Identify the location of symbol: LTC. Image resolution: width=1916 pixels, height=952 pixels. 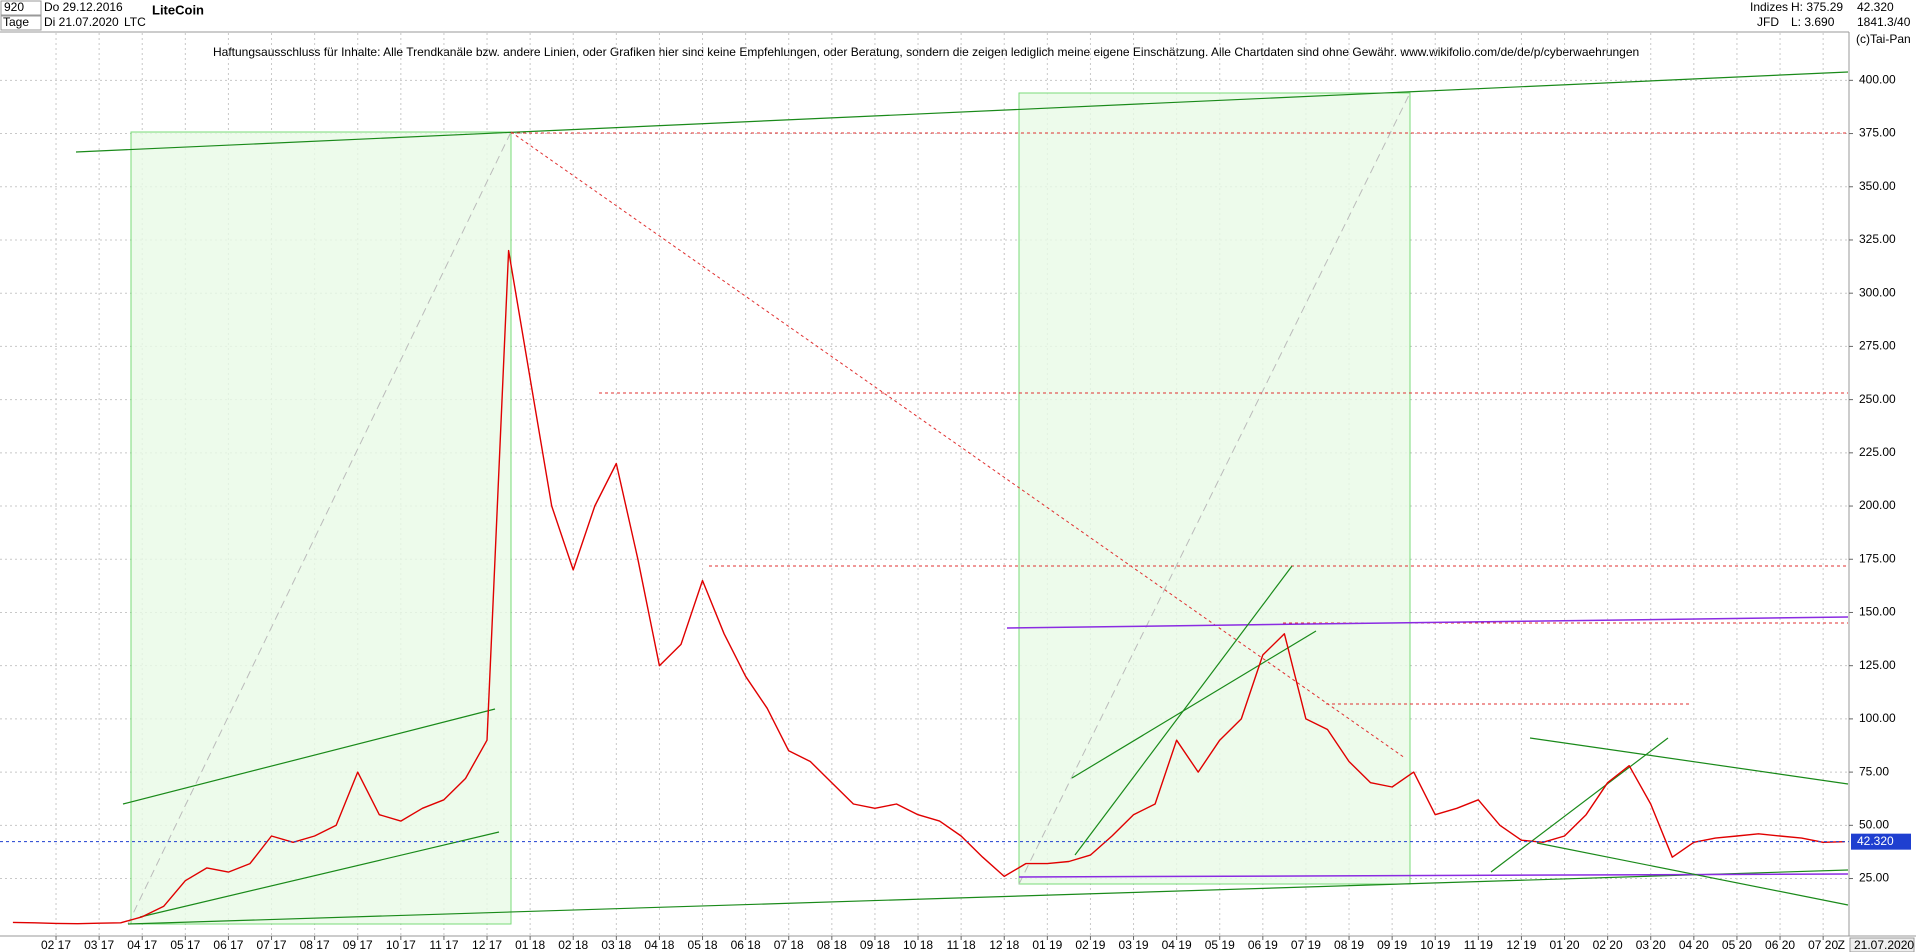
(135, 22).